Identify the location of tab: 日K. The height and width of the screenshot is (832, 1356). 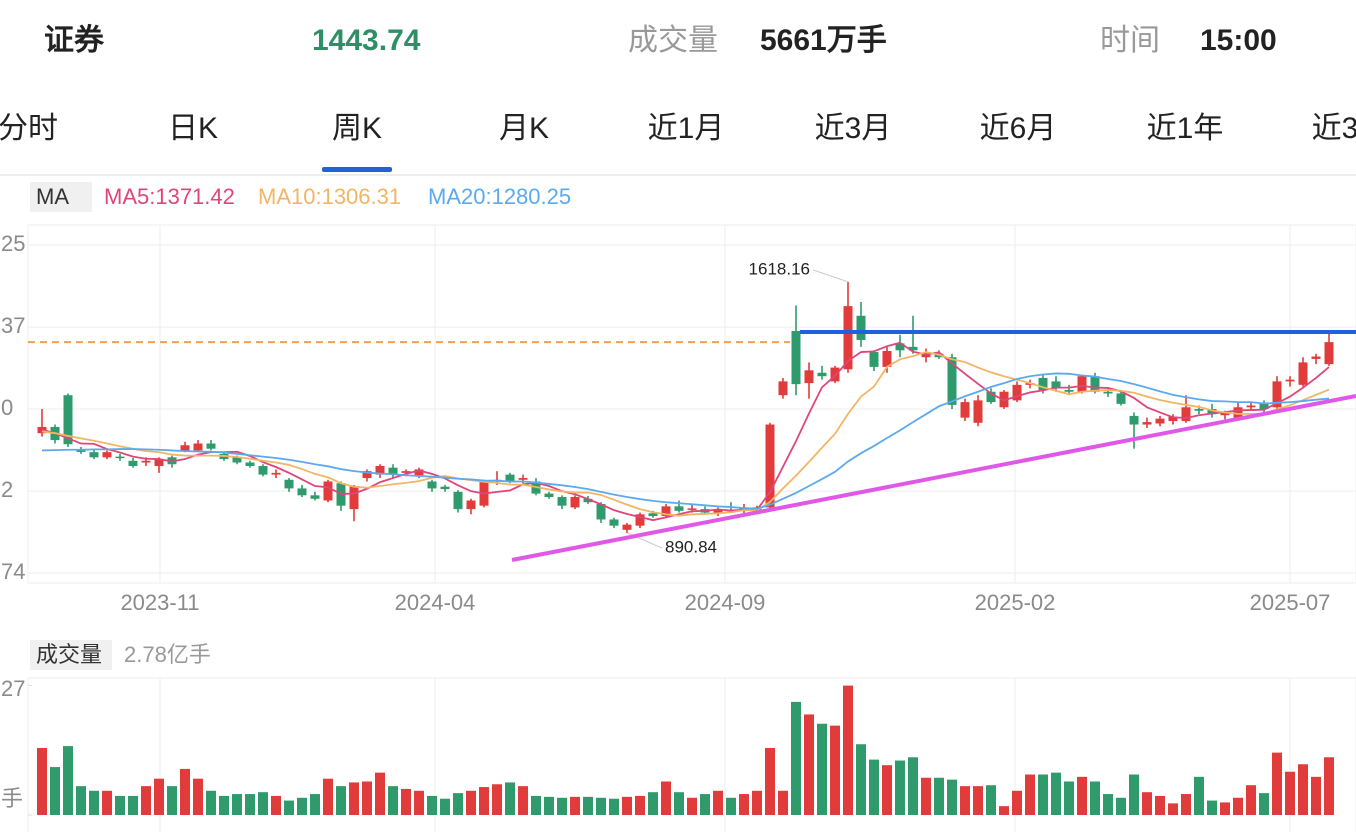
(193, 128).